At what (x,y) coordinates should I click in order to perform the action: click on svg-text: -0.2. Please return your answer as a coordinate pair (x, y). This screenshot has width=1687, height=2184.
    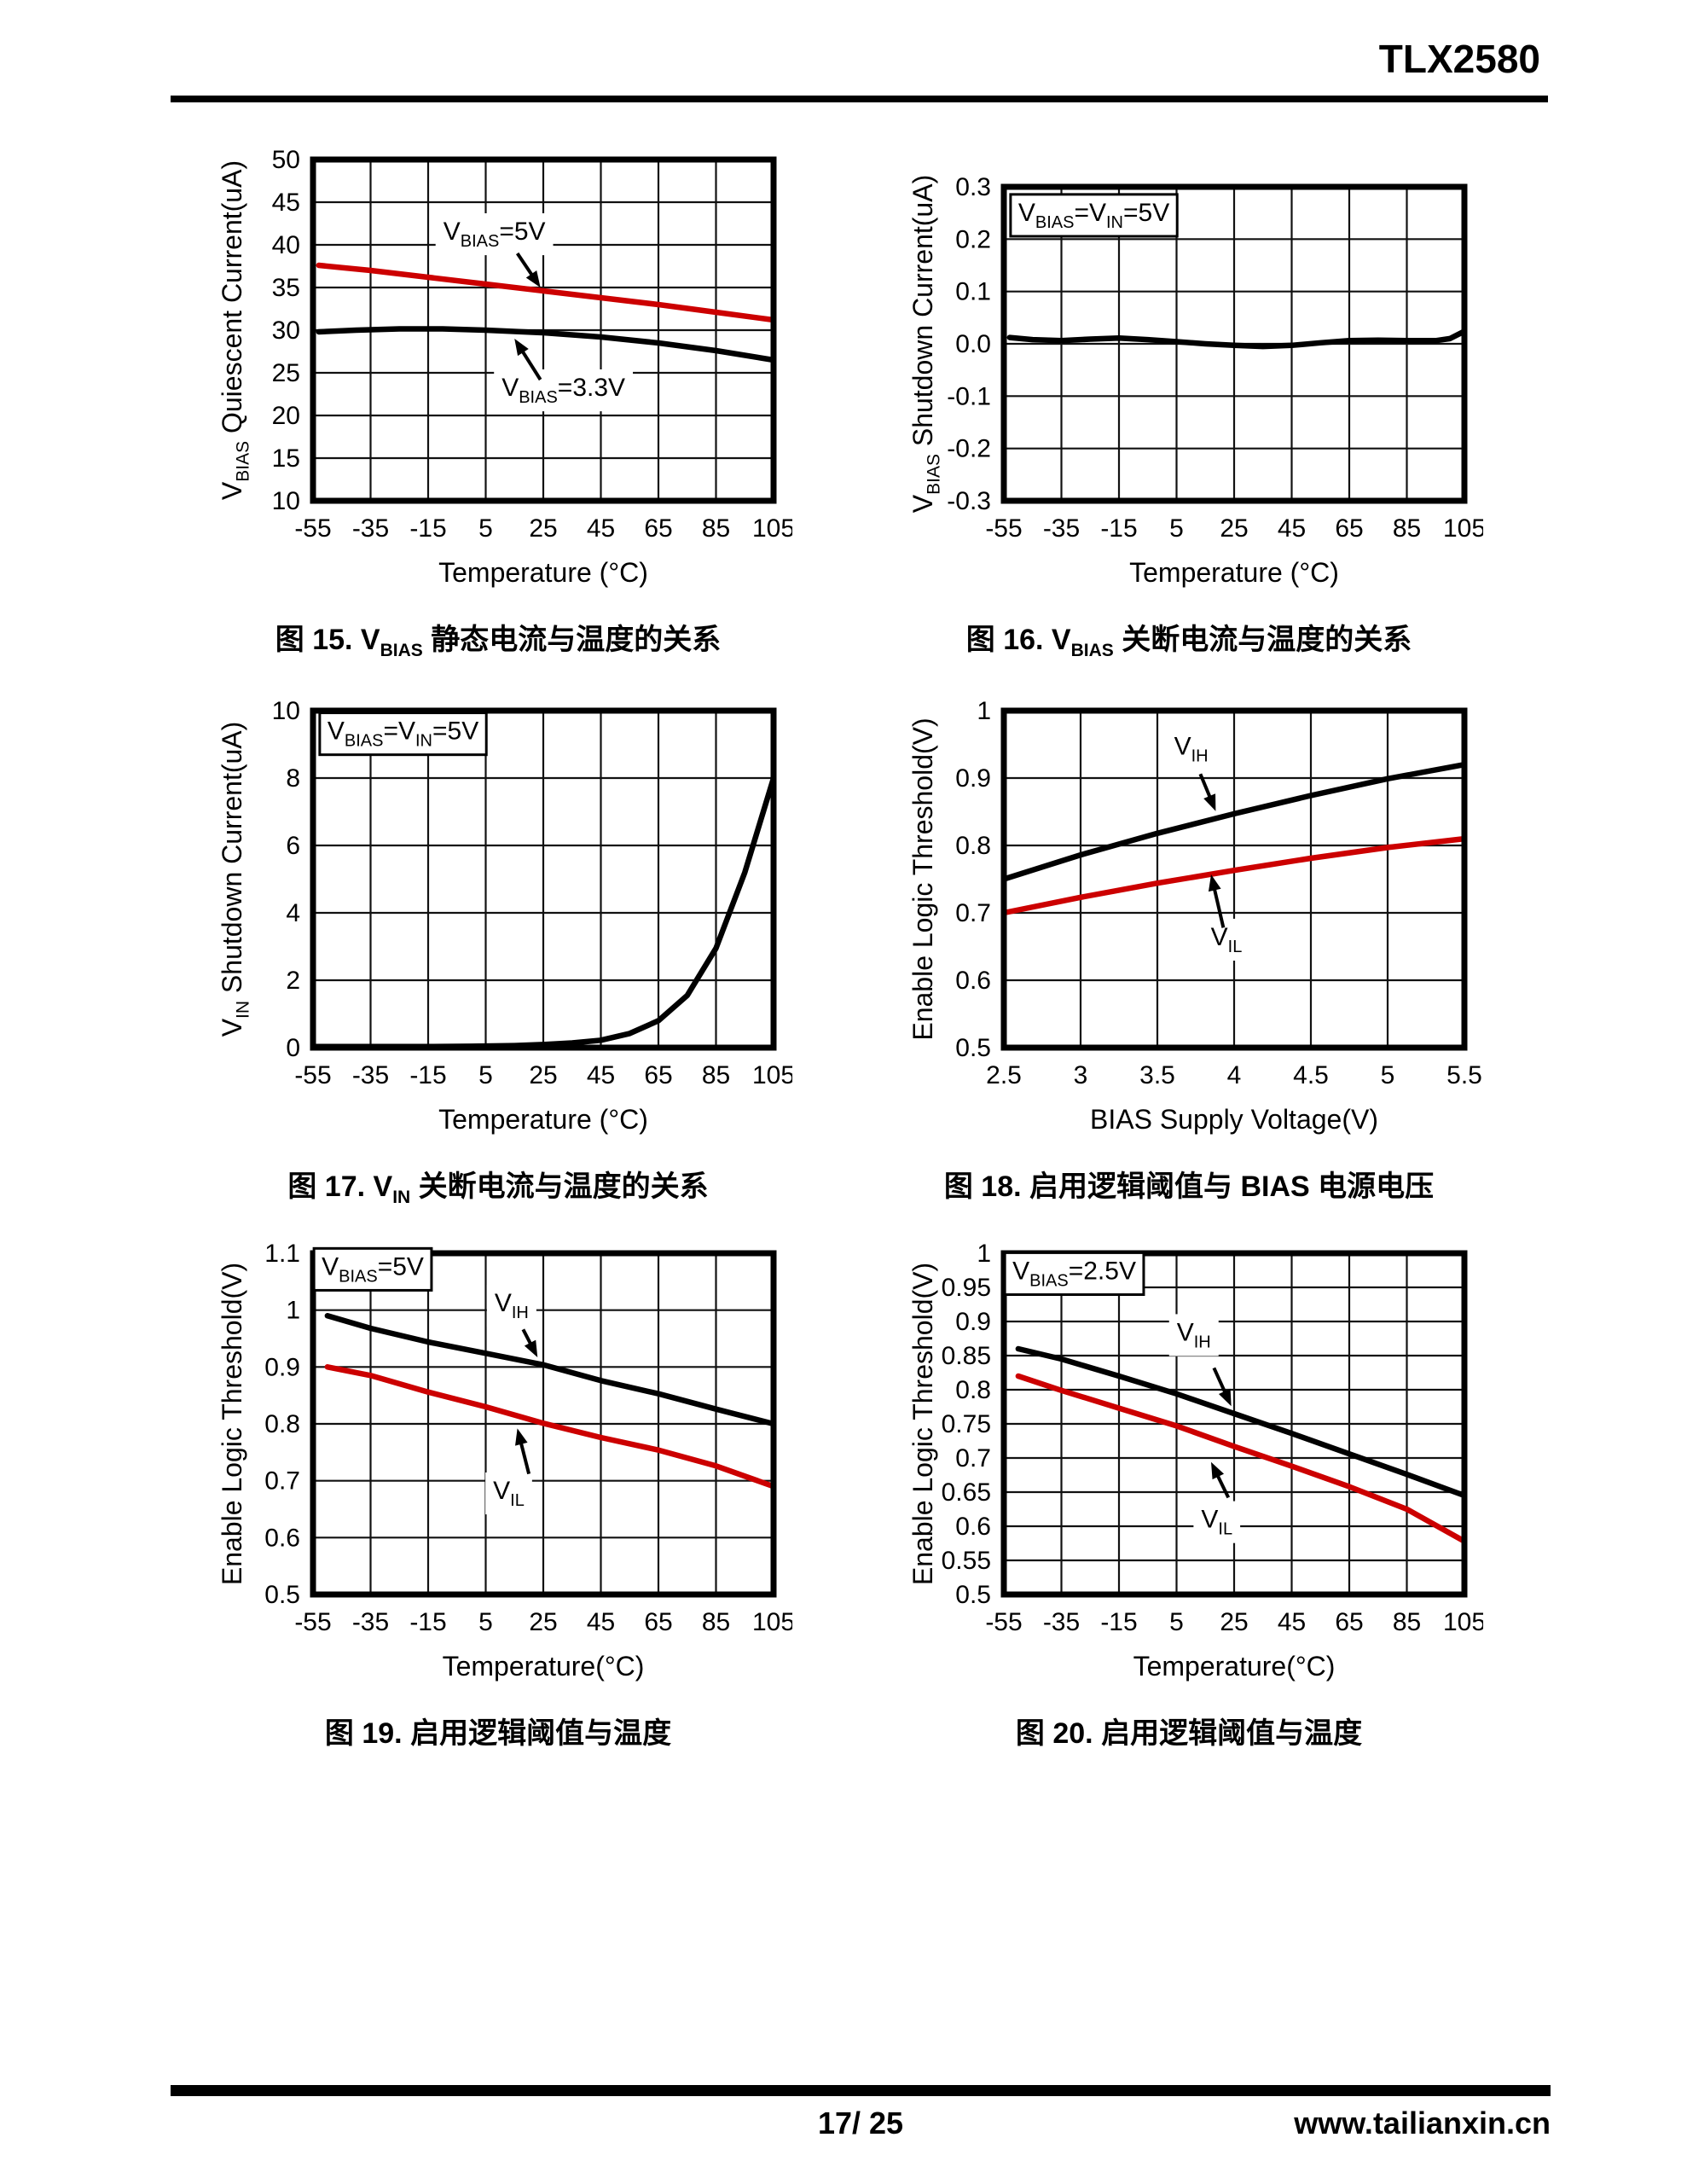
    Looking at the image, I should click on (969, 449).